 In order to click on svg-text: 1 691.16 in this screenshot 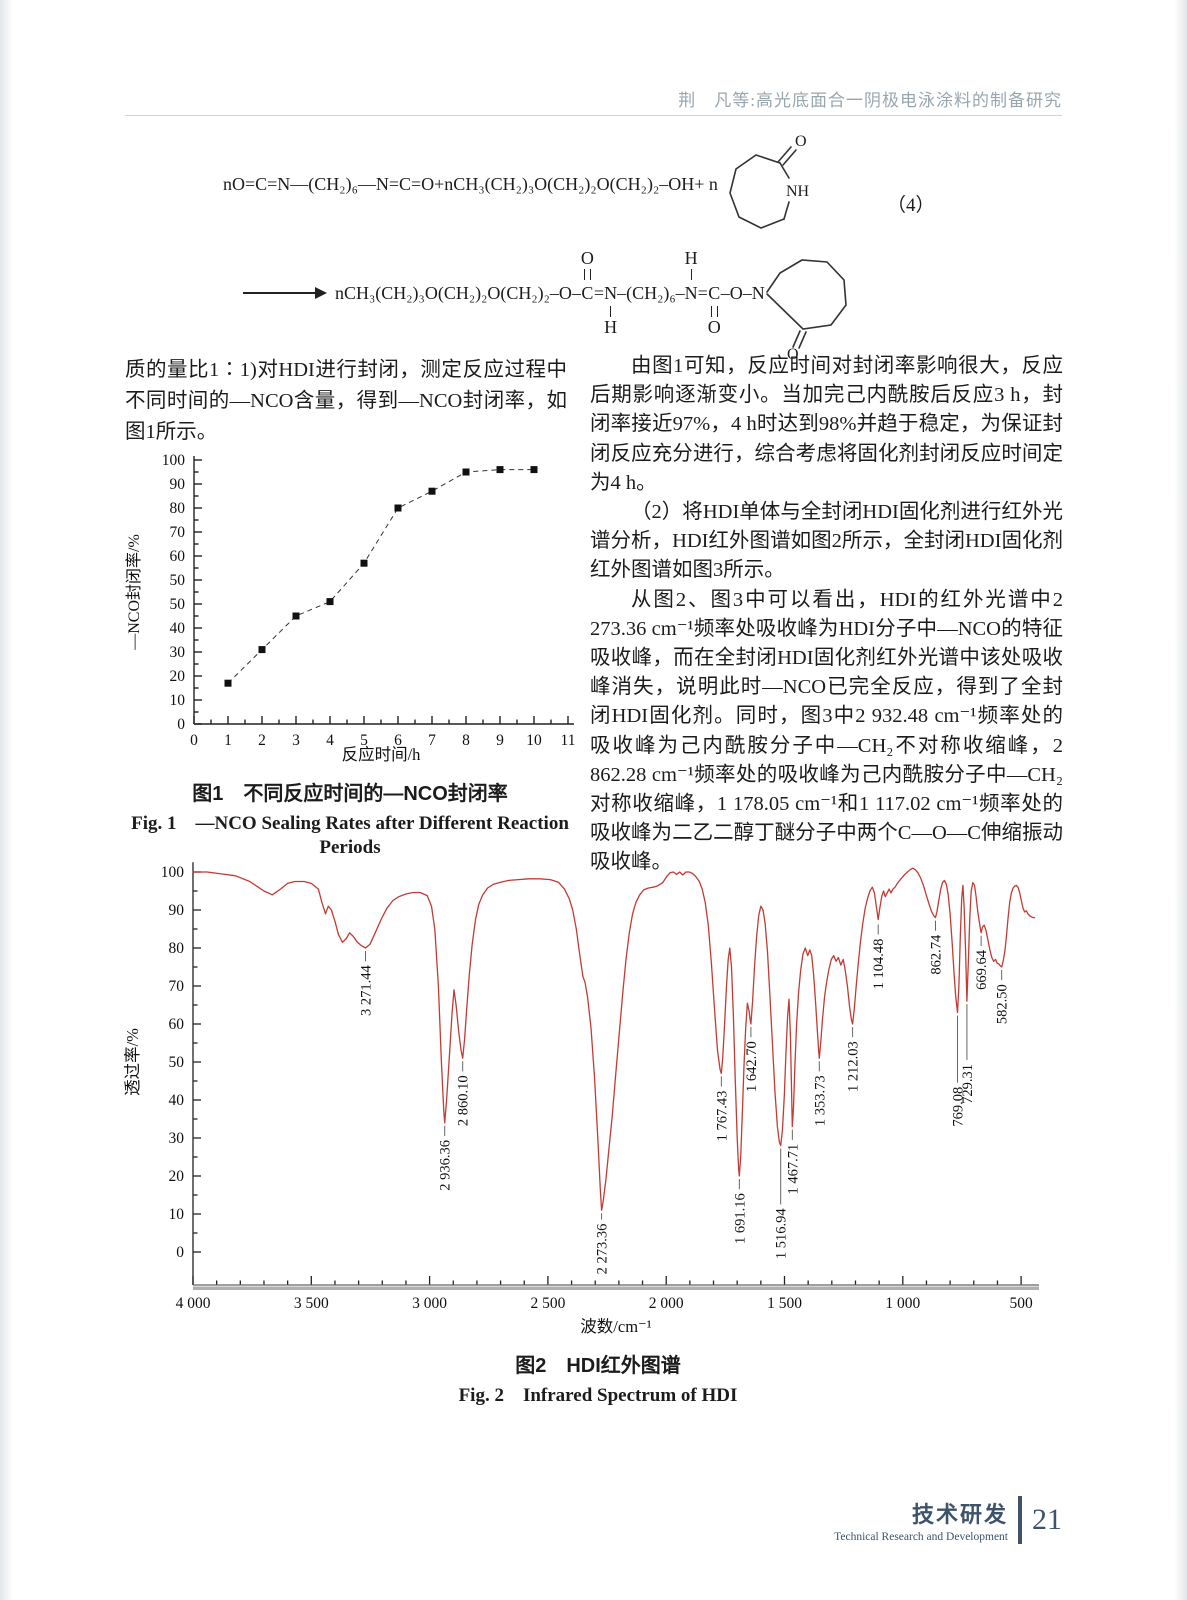, I will do `click(740, 1218)`.